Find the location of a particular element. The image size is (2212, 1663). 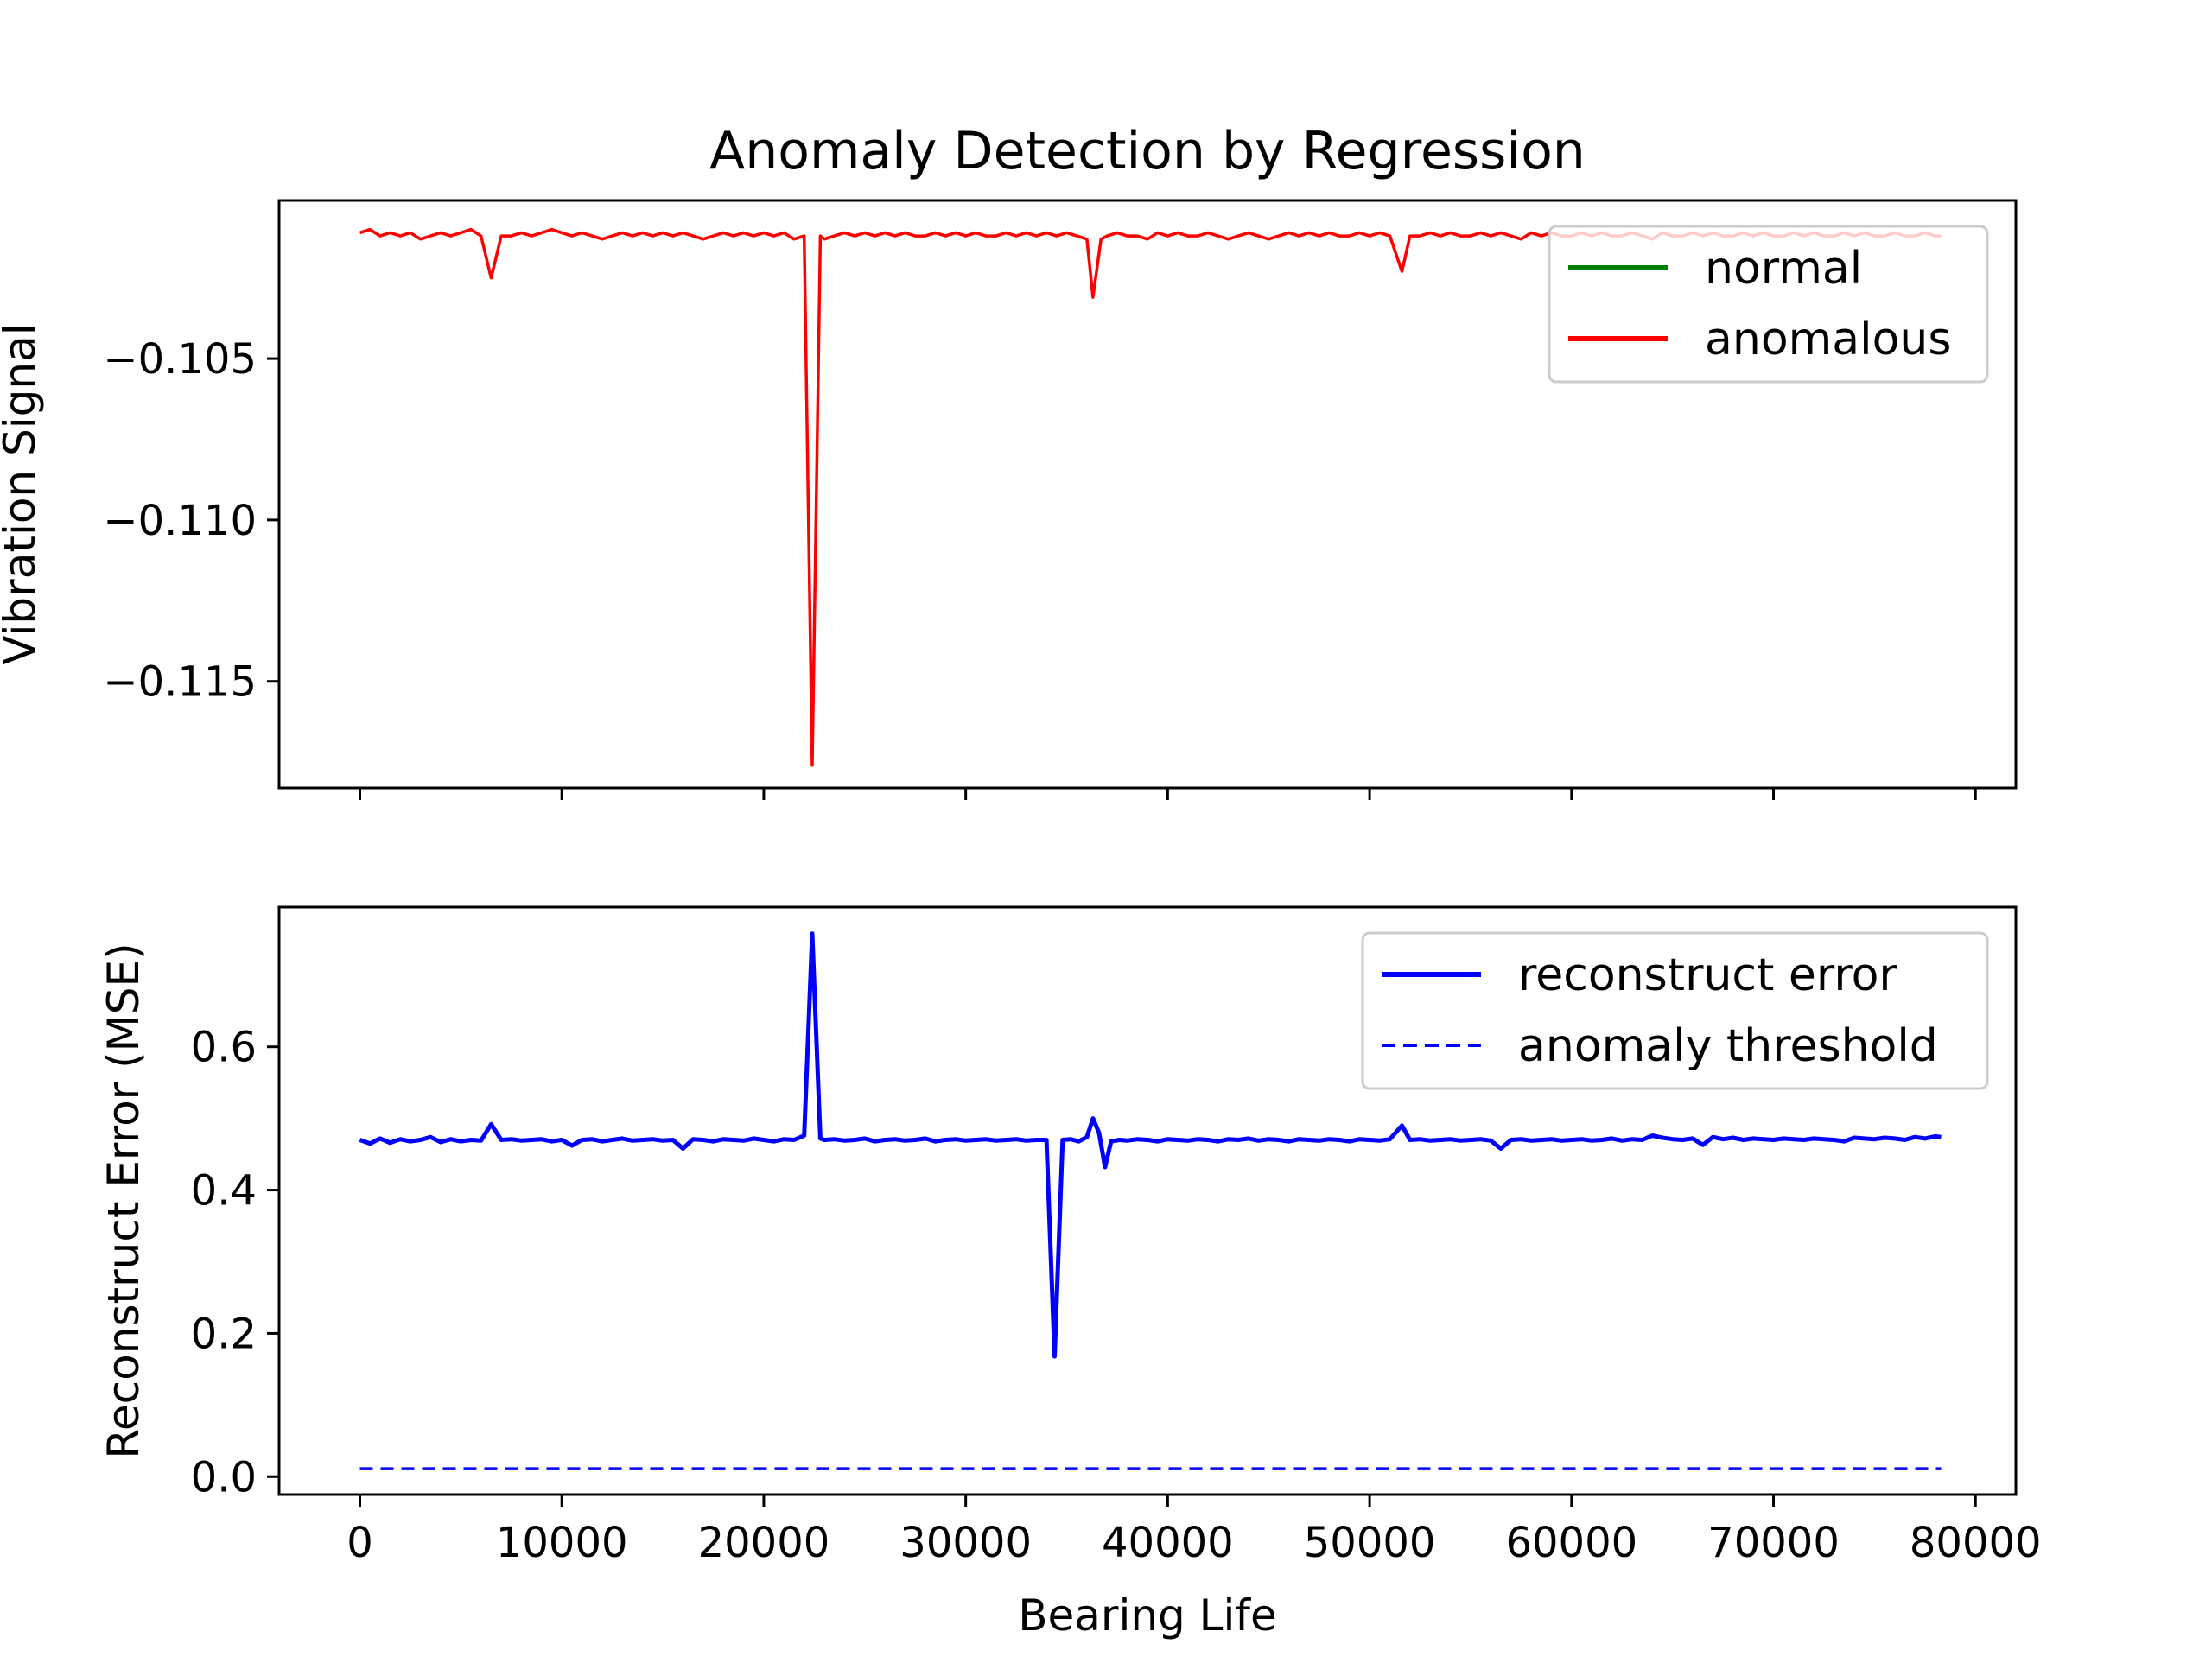

legend: reconstruct error anomaly threshold is located at coordinates (1675, 1011).